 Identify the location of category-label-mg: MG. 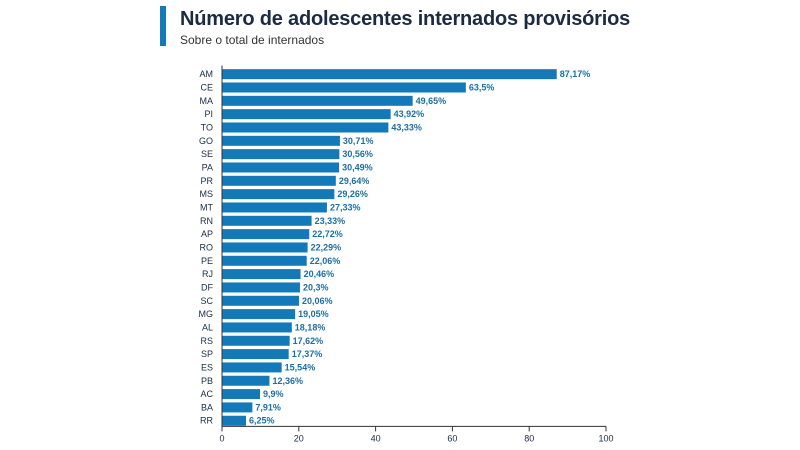
(206, 314).